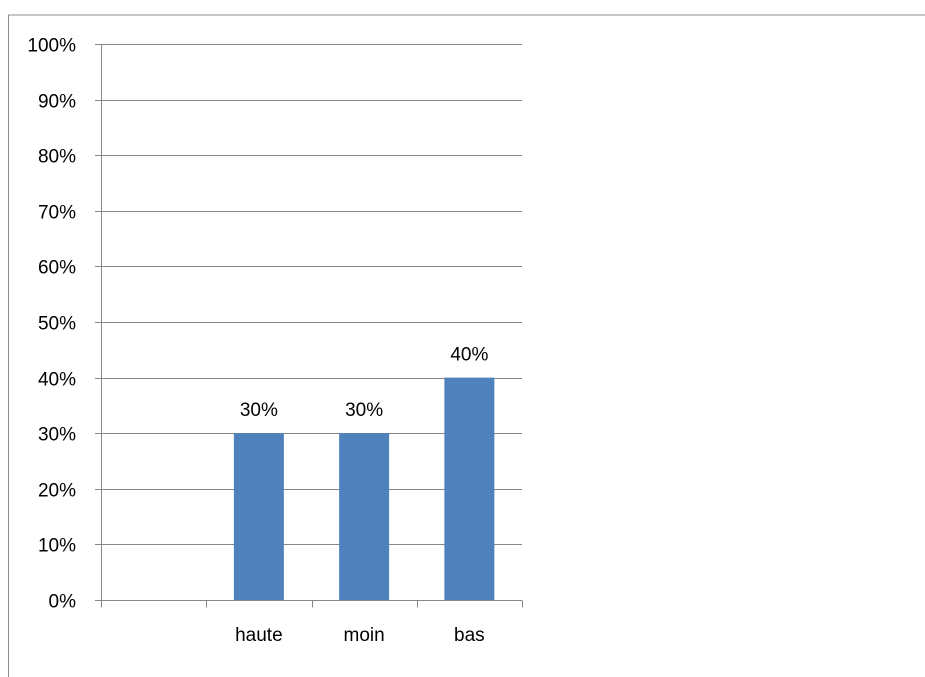  I want to click on y-tick-label: 80%, so click(57, 157).